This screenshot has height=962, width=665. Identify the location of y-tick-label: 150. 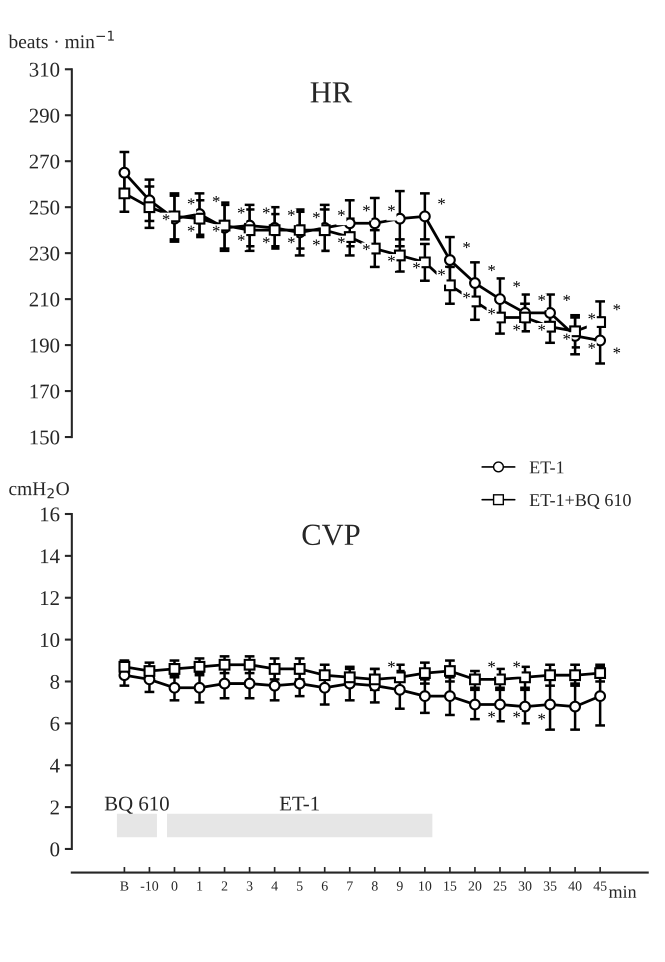
(45, 437).